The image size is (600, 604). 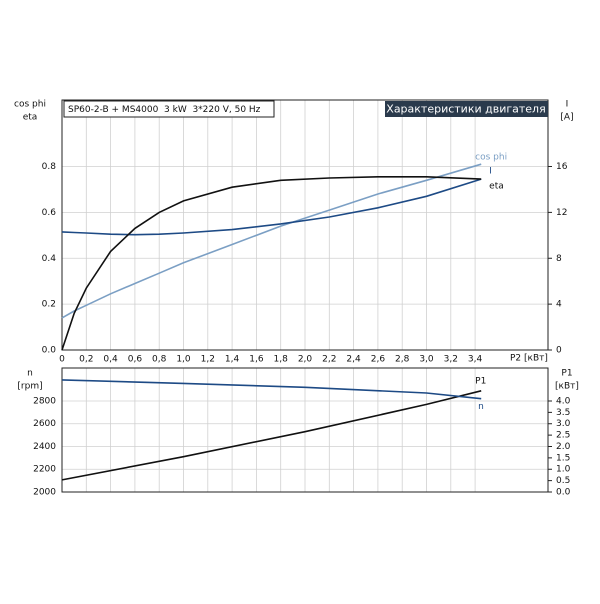 What do you see at coordinates (563, 447) in the screenshot?
I see `y2-tick-label: 2.0` at bounding box center [563, 447].